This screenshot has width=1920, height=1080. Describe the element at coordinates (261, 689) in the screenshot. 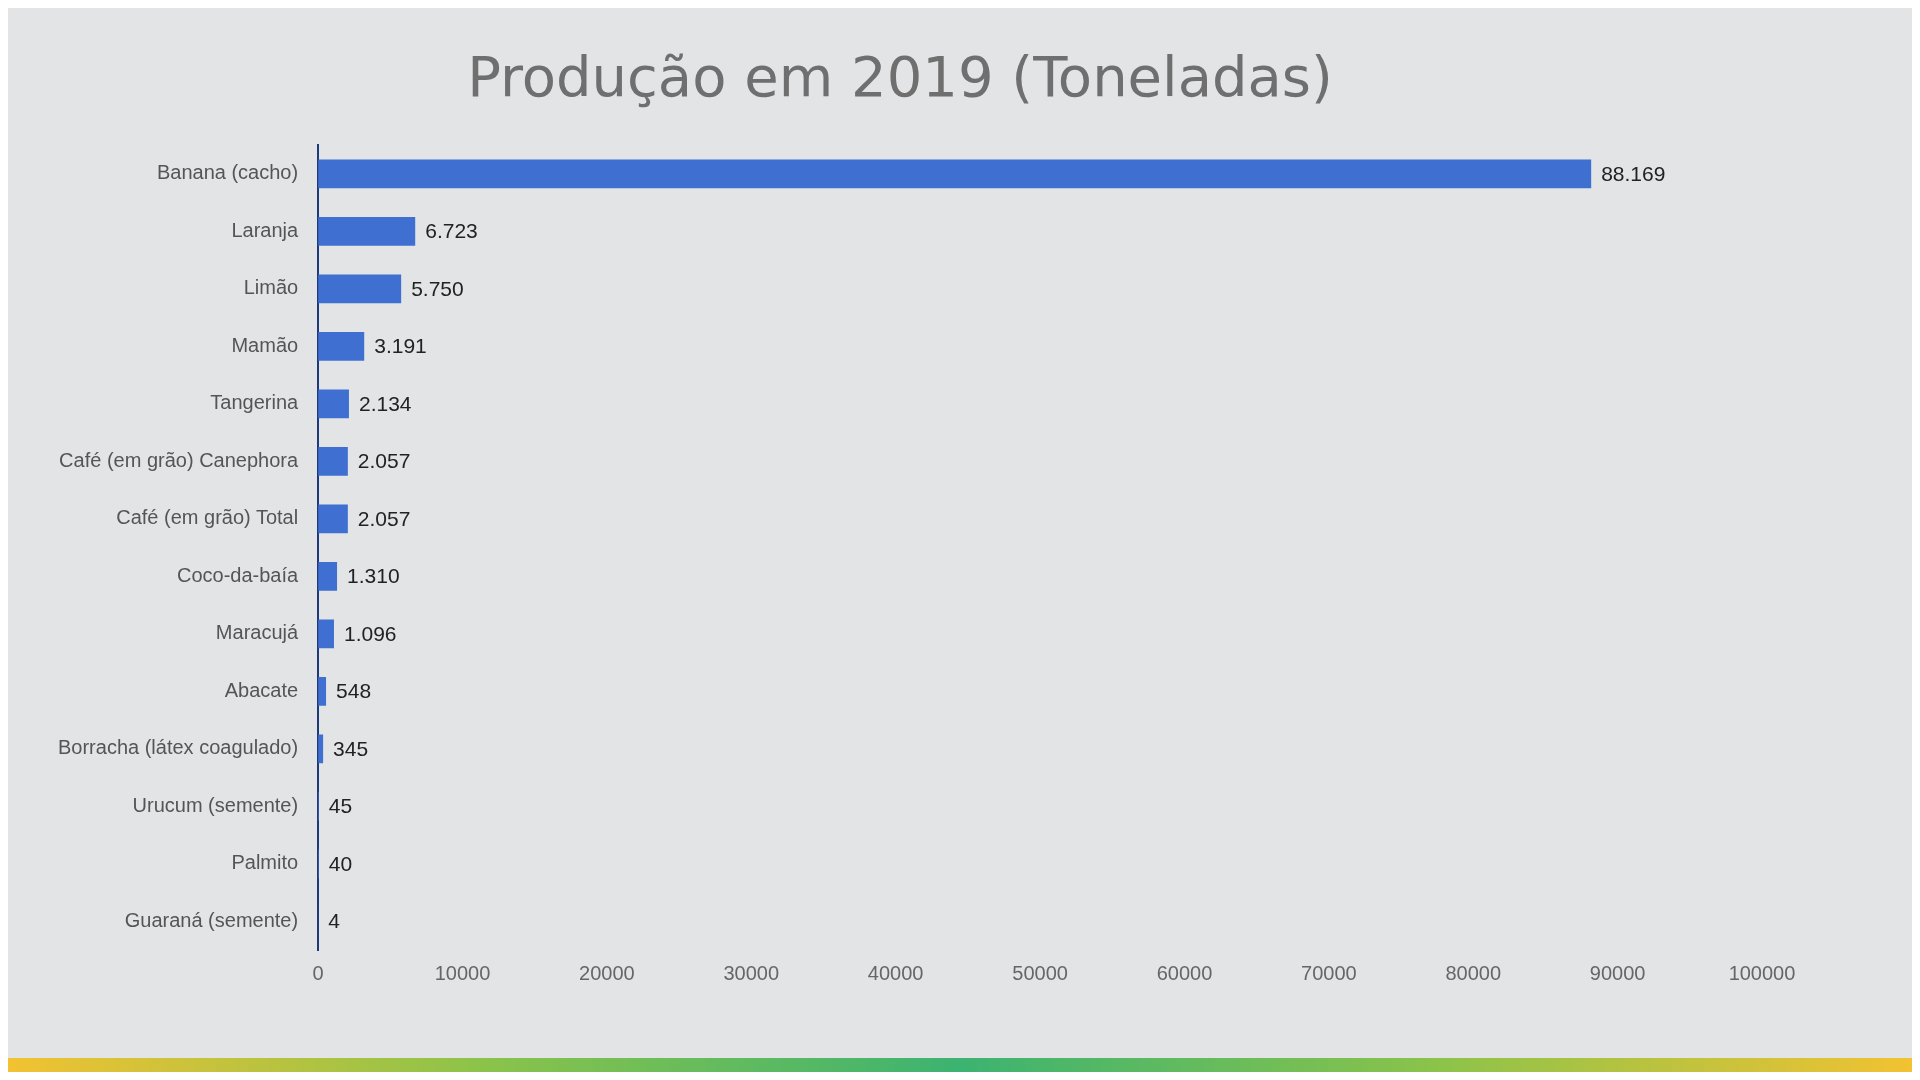

I see `y-tick-label: Abacate` at that location.